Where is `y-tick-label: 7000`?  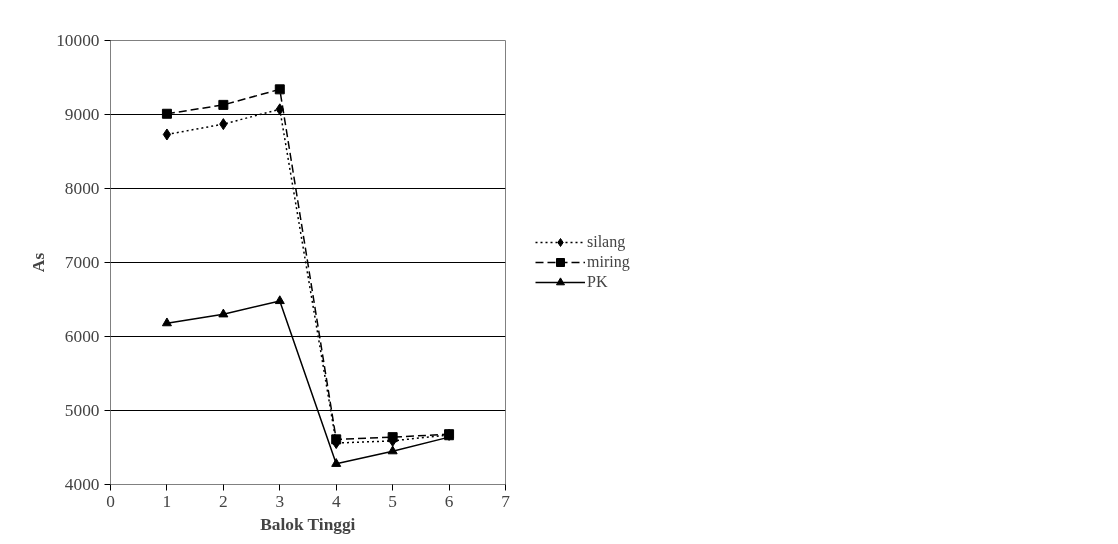 y-tick-label: 7000 is located at coordinates (82, 262).